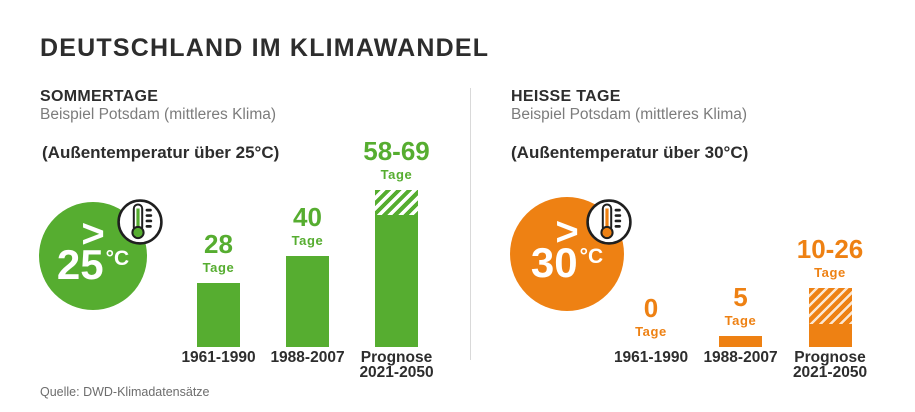 The width and height of the screenshot is (915, 412). I want to click on source-note: Quelle: DWD-Klimadatensätze, so click(125, 392).